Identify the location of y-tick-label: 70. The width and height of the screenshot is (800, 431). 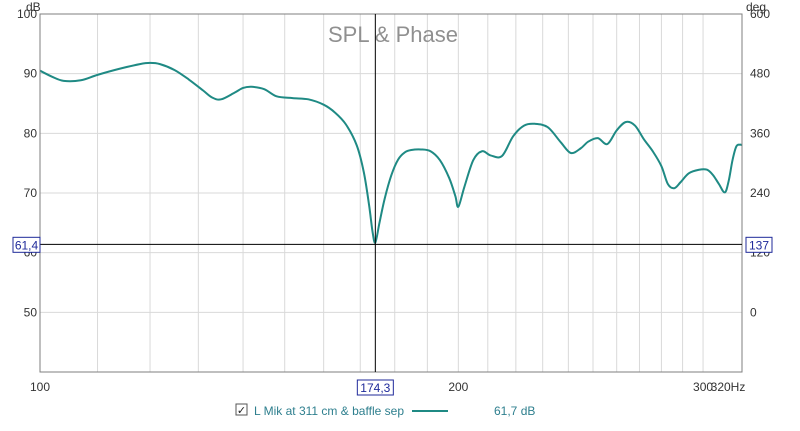
(31, 193).